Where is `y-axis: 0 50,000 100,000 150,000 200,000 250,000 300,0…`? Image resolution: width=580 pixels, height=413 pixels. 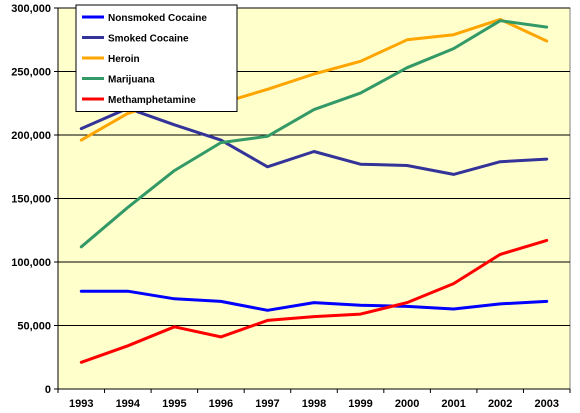 y-axis: 0 50,000 100,000 150,000 200,000 250,000 300,0… is located at coordinates (35, 199).